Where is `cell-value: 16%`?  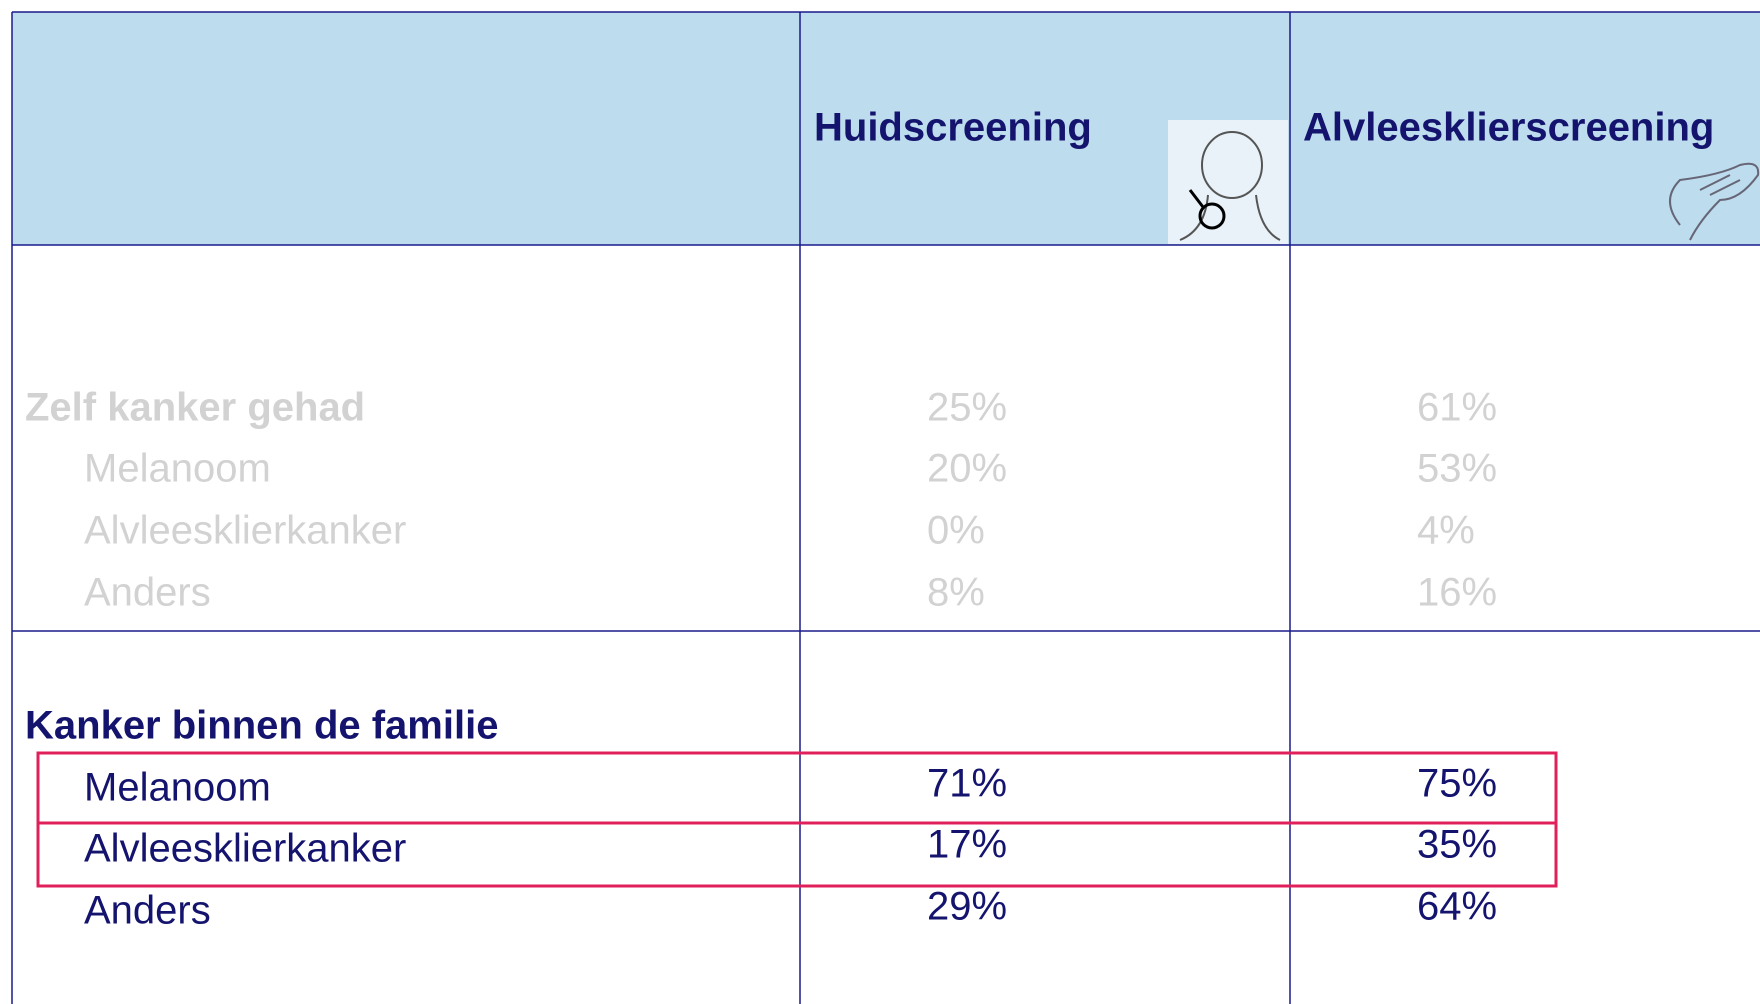
cell-value: 16% is located at coordinates (1457, 593).